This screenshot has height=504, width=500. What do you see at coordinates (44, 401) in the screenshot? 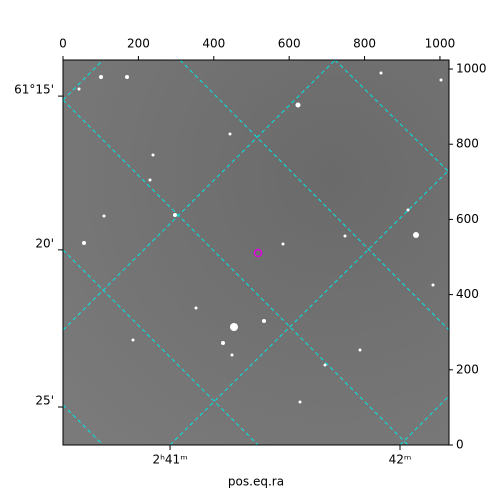
I see `dec-tick-label: 25'` at bounding box center [44, 401].